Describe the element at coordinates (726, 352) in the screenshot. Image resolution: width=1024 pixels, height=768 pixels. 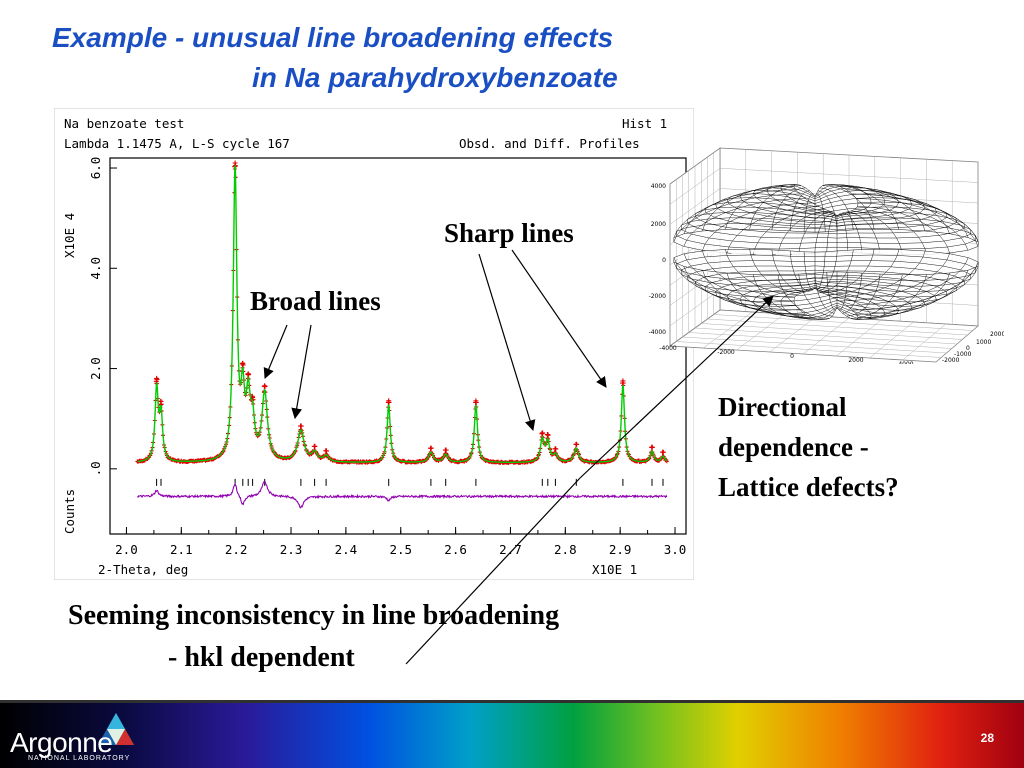
I see `surface-x-tick-label: -2000` at that location.